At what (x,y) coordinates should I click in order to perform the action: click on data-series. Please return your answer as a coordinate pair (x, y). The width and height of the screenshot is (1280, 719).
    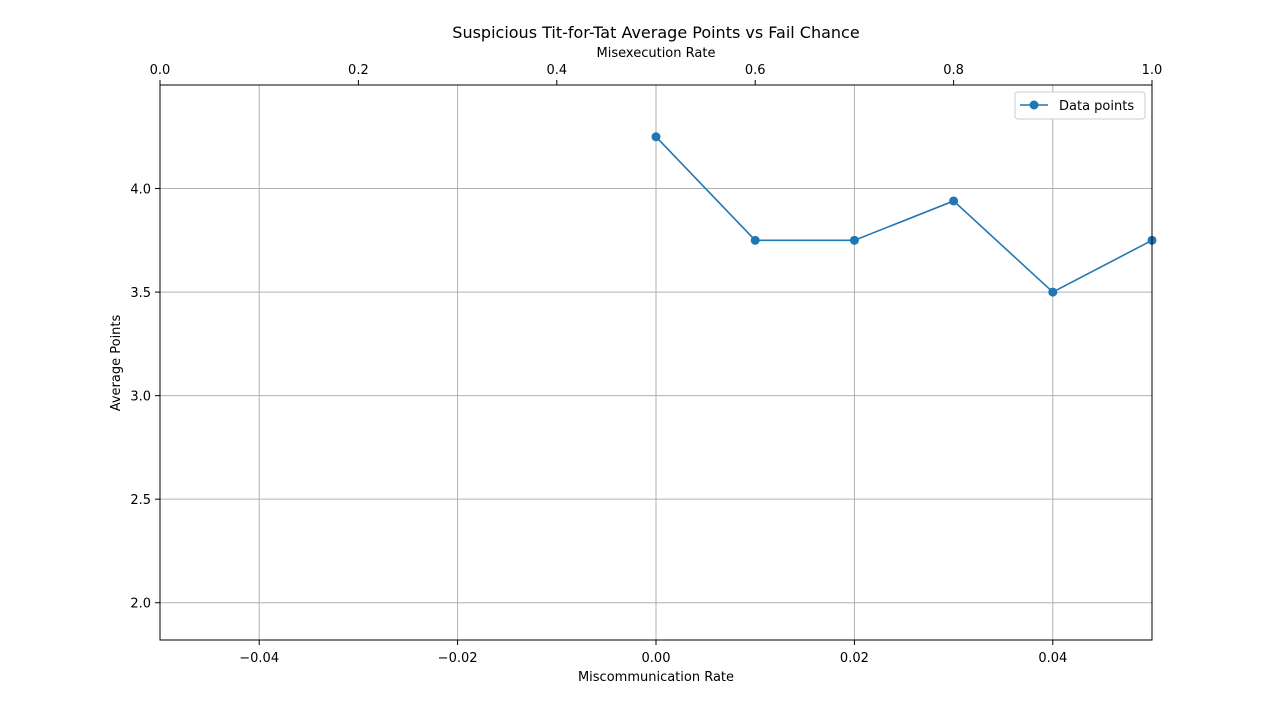
    Looking at the image, I should click on (904, 214).